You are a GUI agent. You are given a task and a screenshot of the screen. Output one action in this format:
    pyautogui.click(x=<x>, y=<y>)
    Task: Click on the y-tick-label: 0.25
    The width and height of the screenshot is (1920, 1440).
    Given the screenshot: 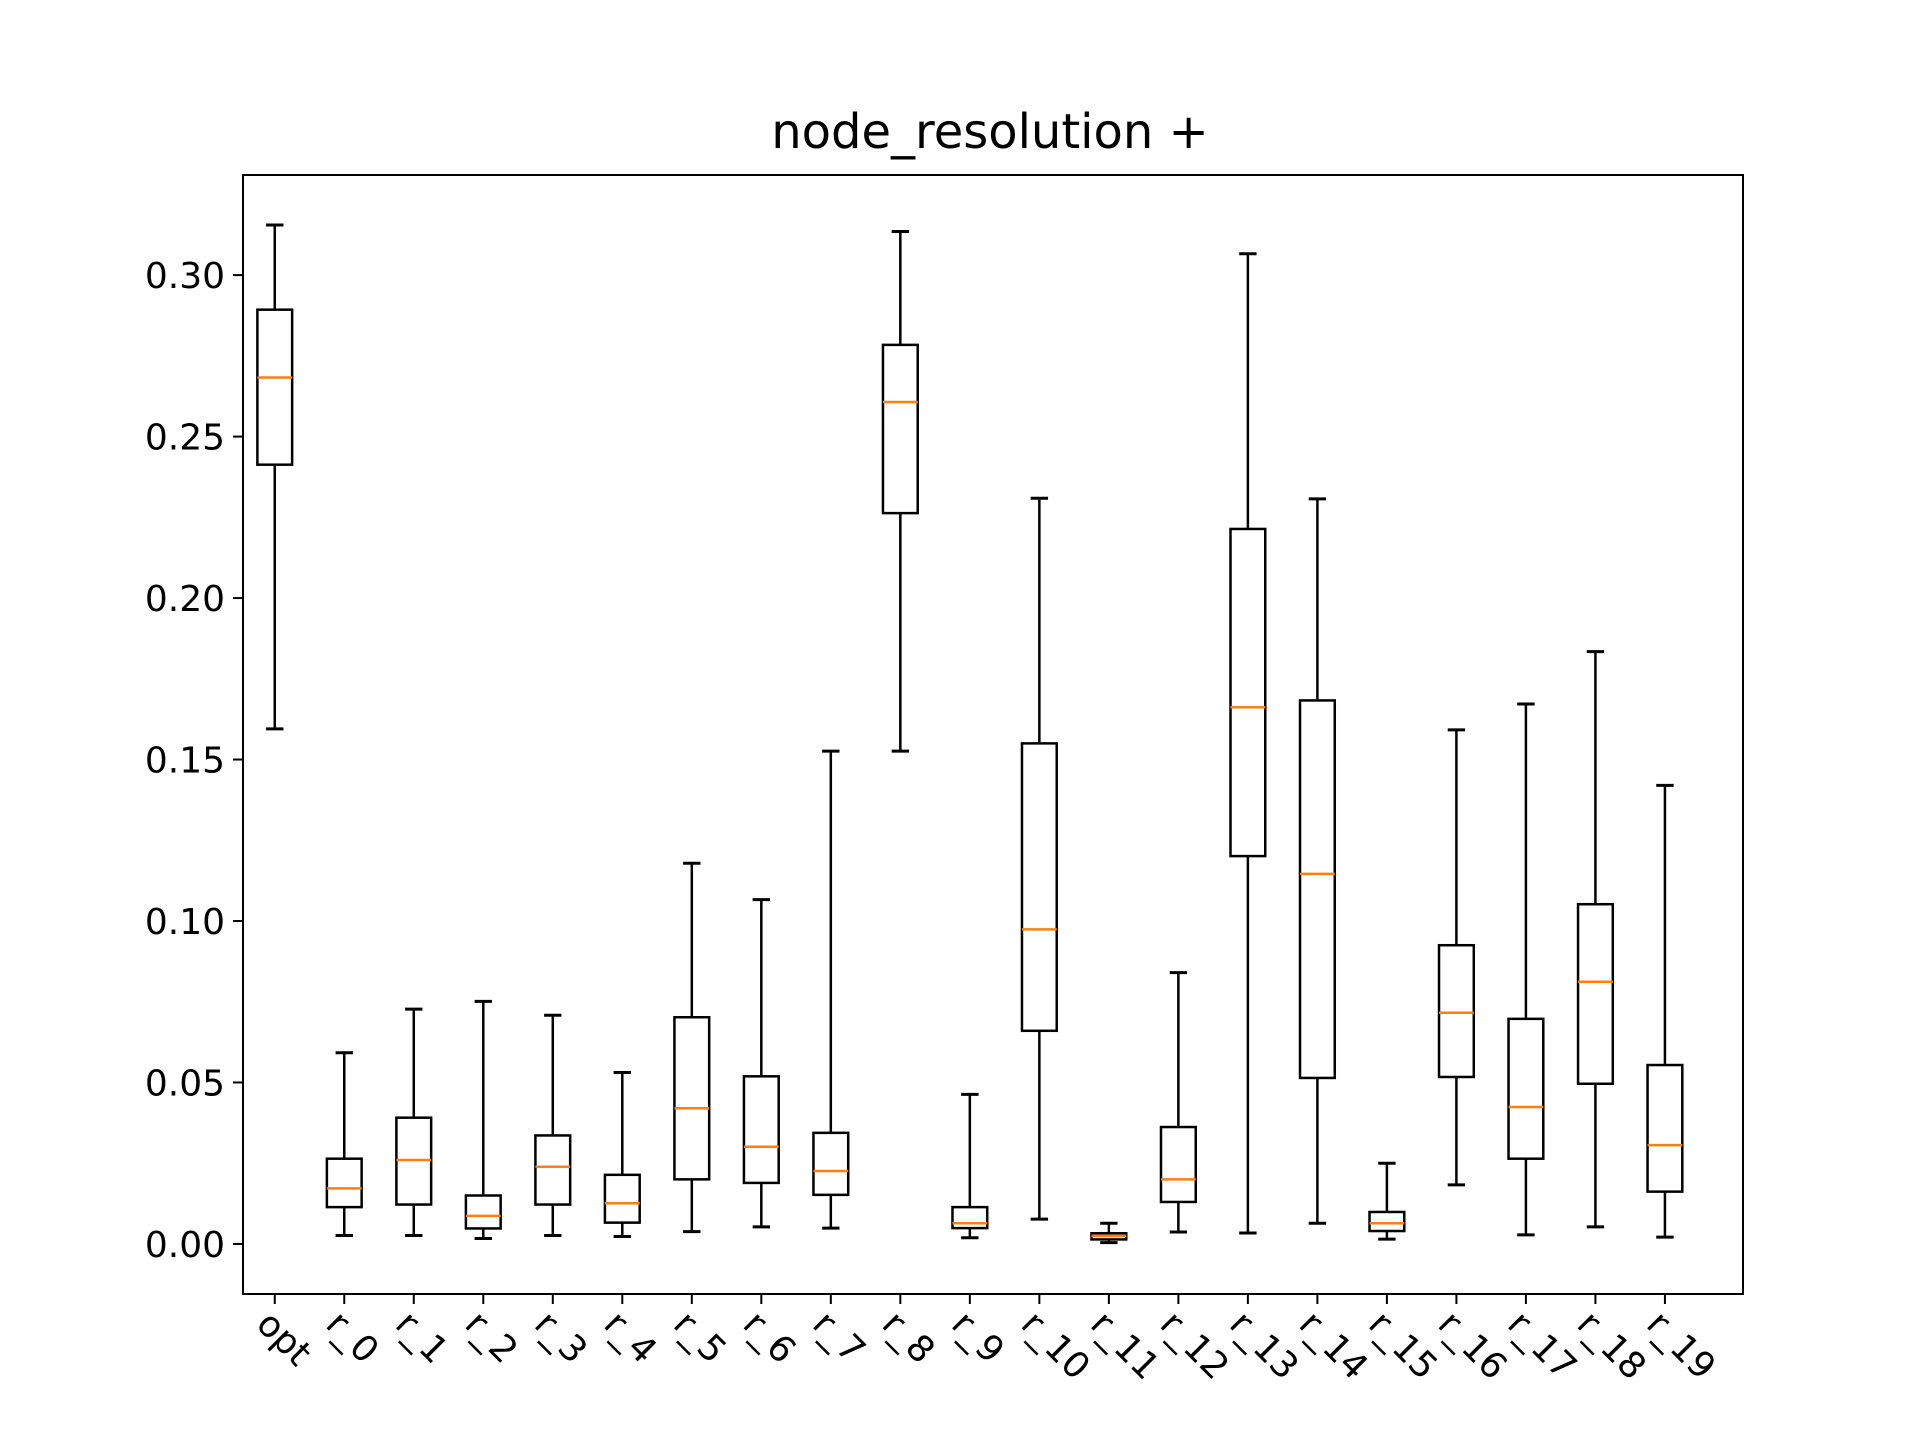 What is the action you would take?
    pyautogui.click(x=185, y=438)
    